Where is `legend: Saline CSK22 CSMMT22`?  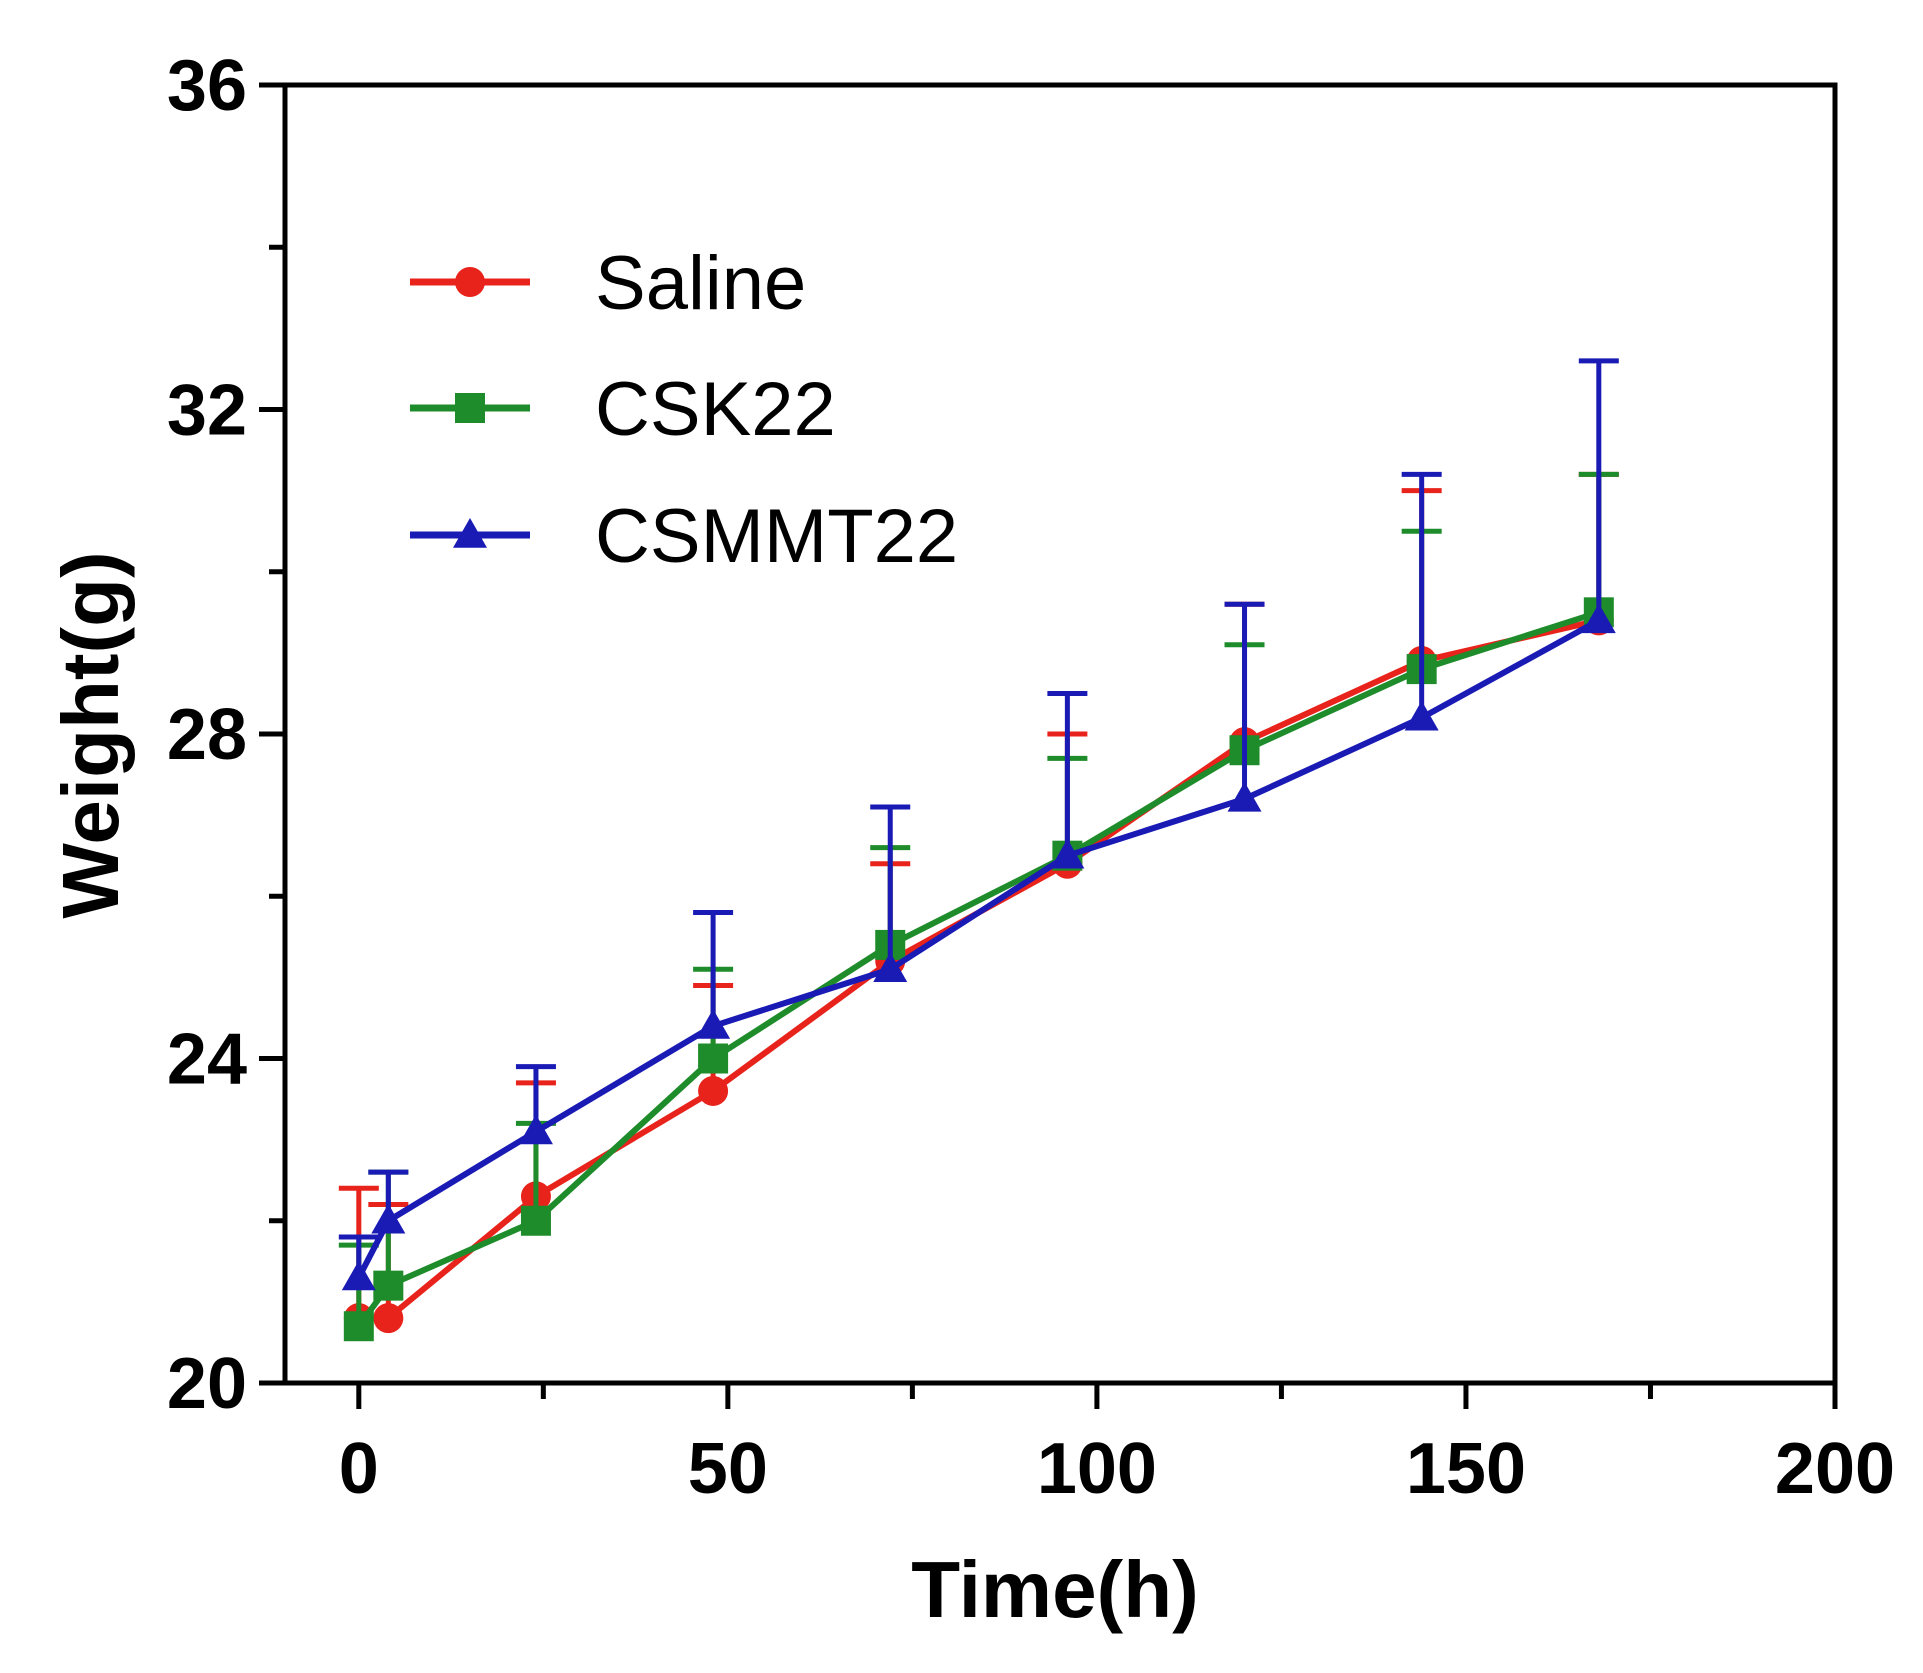
legend: Saline CSK22 CSMMT22 is located at coordinates (684, 410).